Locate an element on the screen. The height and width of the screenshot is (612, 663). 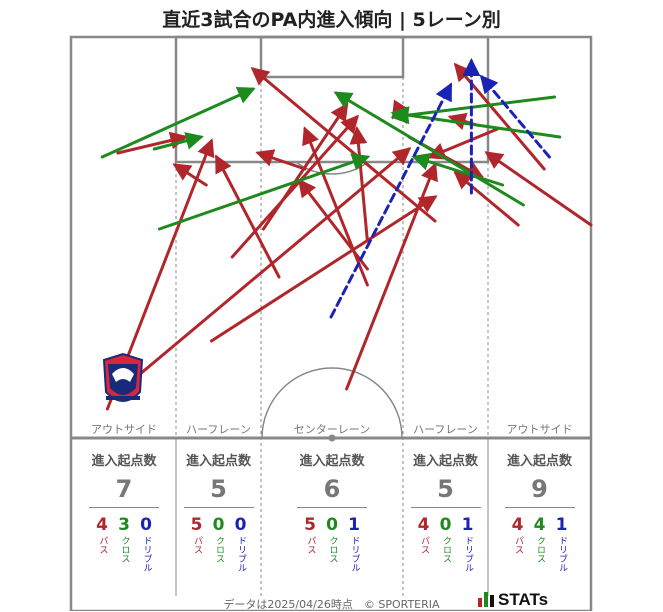
club-crest-icon is located at coordinates (123, 377).